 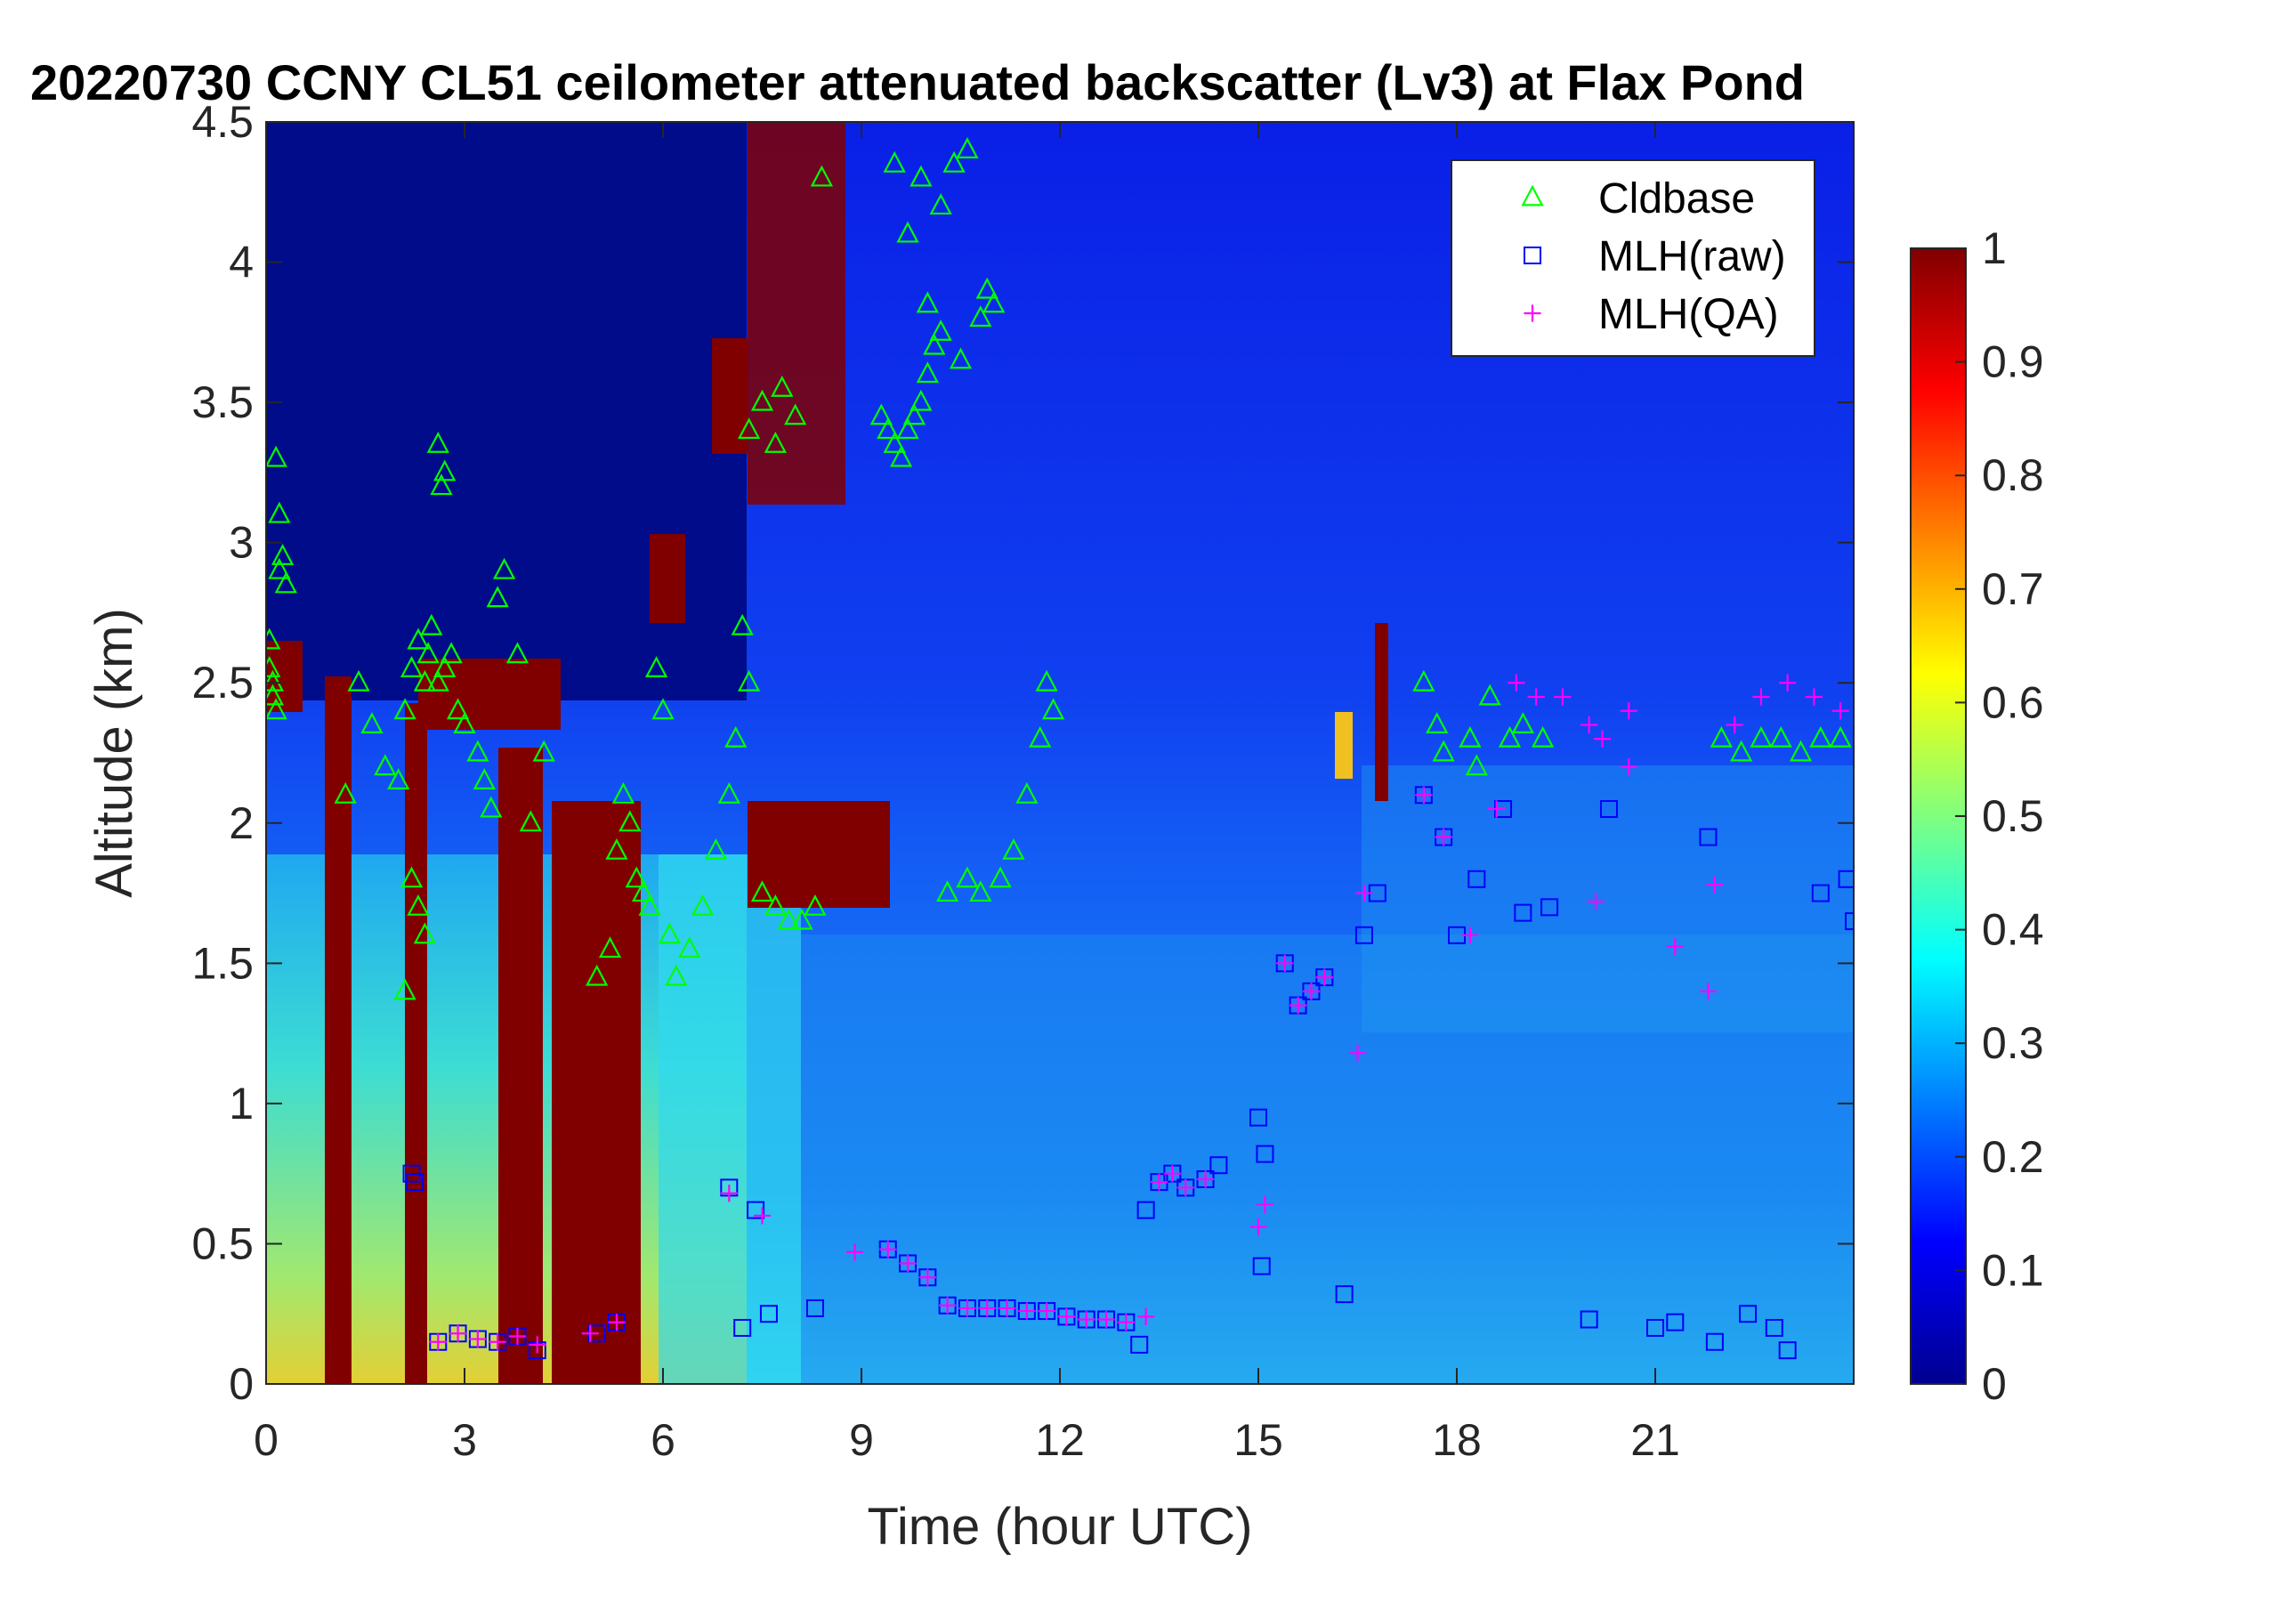 I want to click on y-tick-label: 4, so click(x=241, y=262).